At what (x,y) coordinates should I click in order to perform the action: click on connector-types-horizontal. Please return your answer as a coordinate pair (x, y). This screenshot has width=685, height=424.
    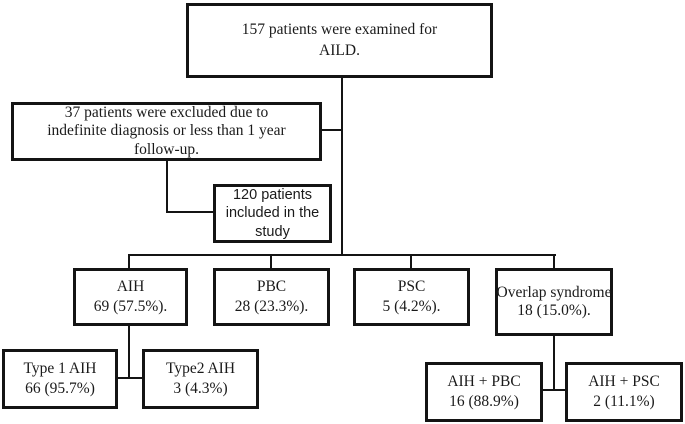
    Looking at the image, I should click on (130, 378).